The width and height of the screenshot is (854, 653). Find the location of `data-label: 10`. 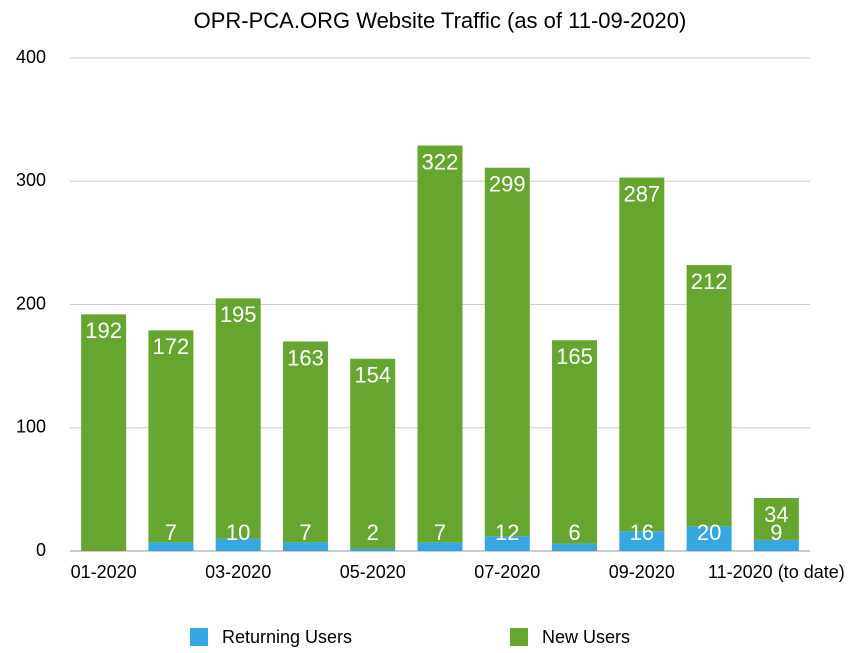

data-label: 10 is located at coordinates (238, 532).